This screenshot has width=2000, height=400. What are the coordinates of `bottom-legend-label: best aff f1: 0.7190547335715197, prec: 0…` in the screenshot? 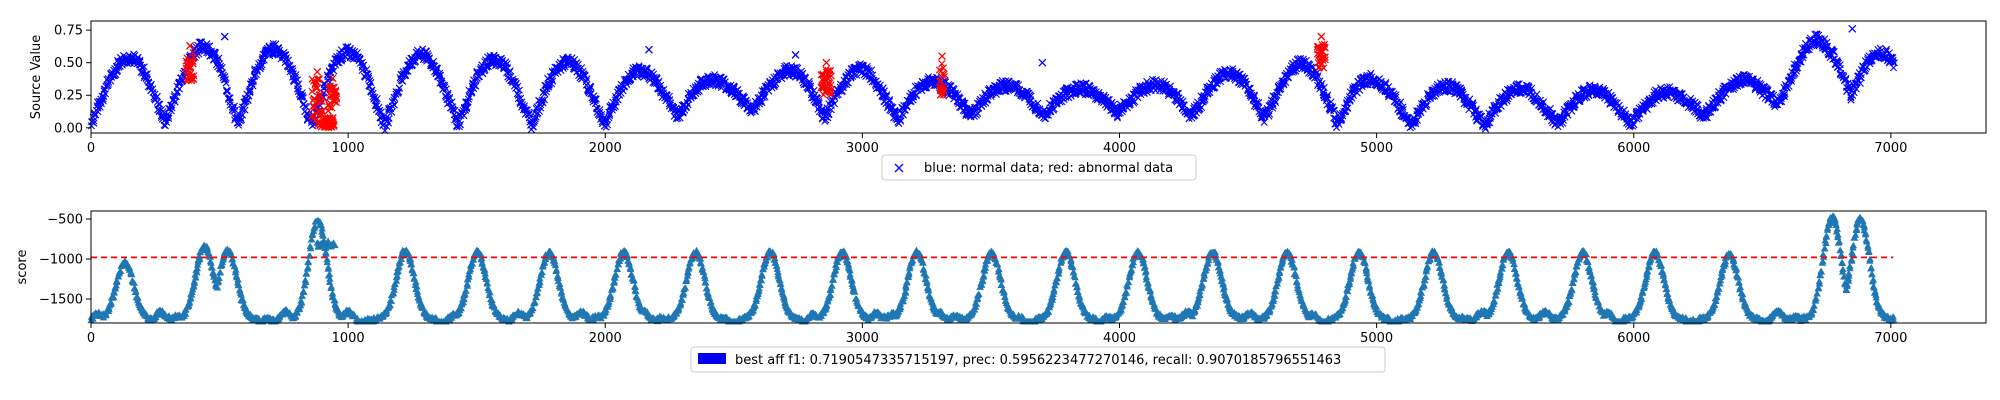 It's located at (1038, 360).